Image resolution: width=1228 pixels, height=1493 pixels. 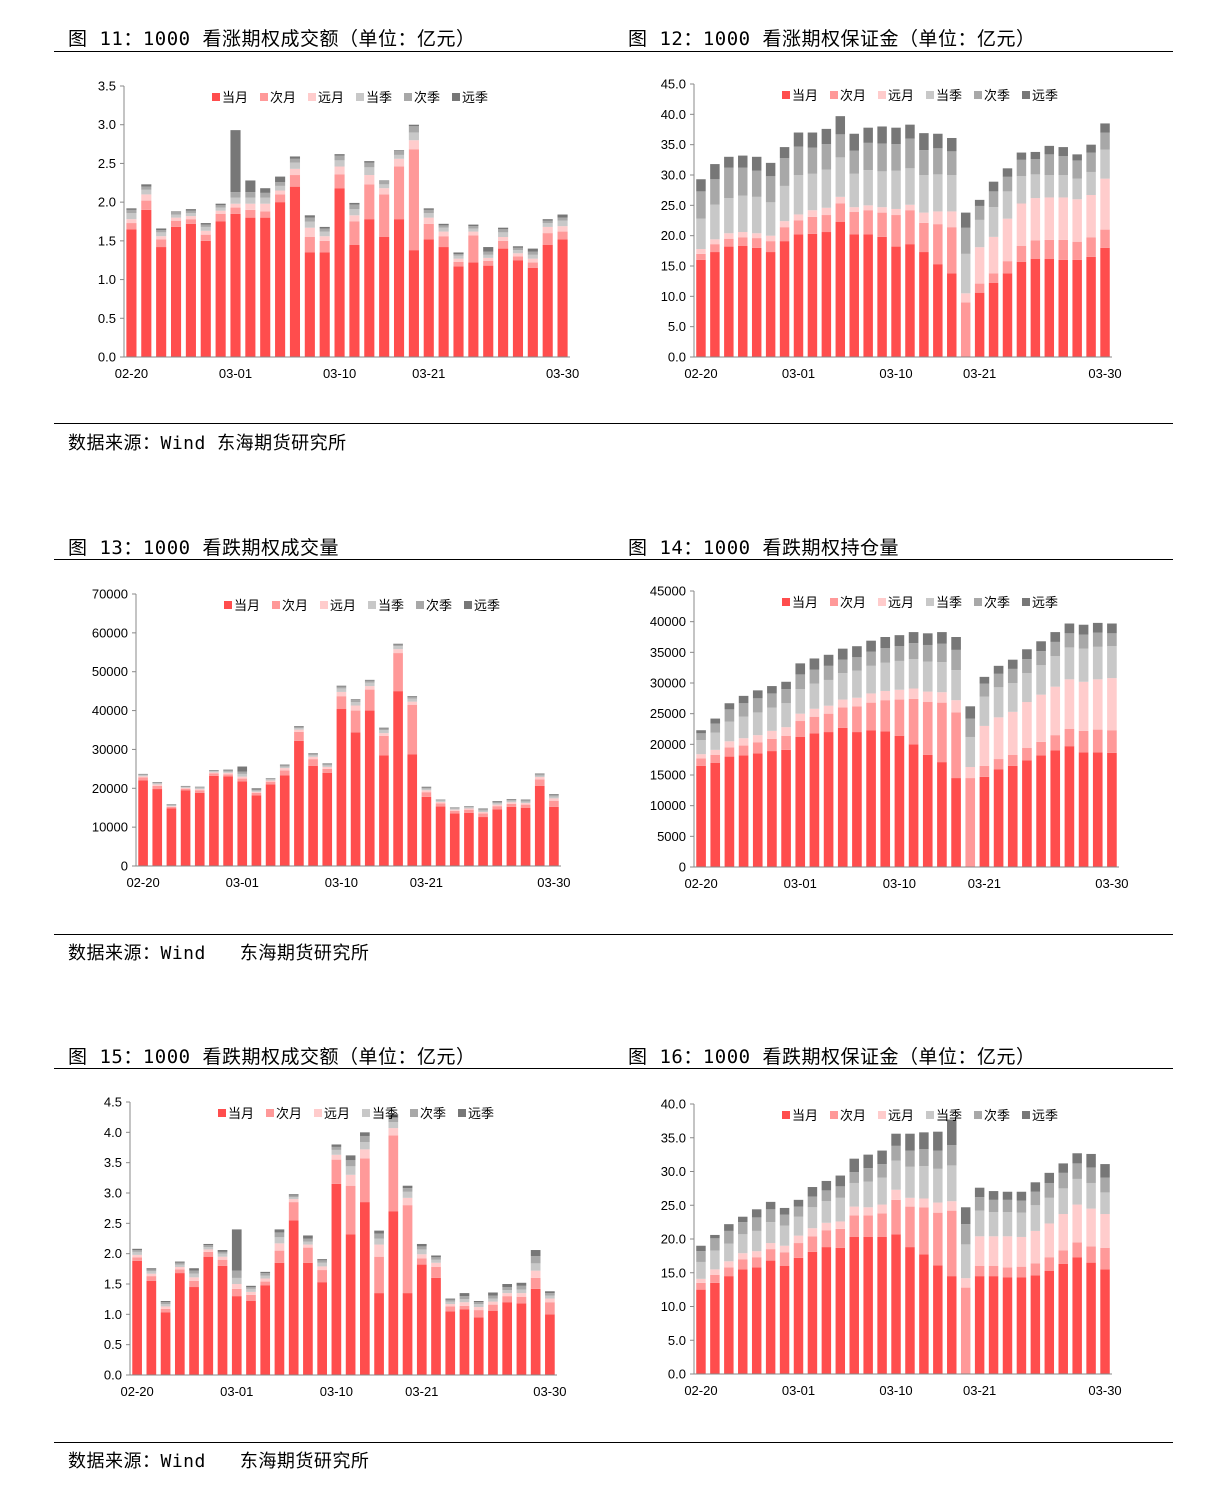 What do you see at coordinates (549, 1391) in the screenshot?
I see `x-tick-label: 03-30` at bounding box center [549, 1391].